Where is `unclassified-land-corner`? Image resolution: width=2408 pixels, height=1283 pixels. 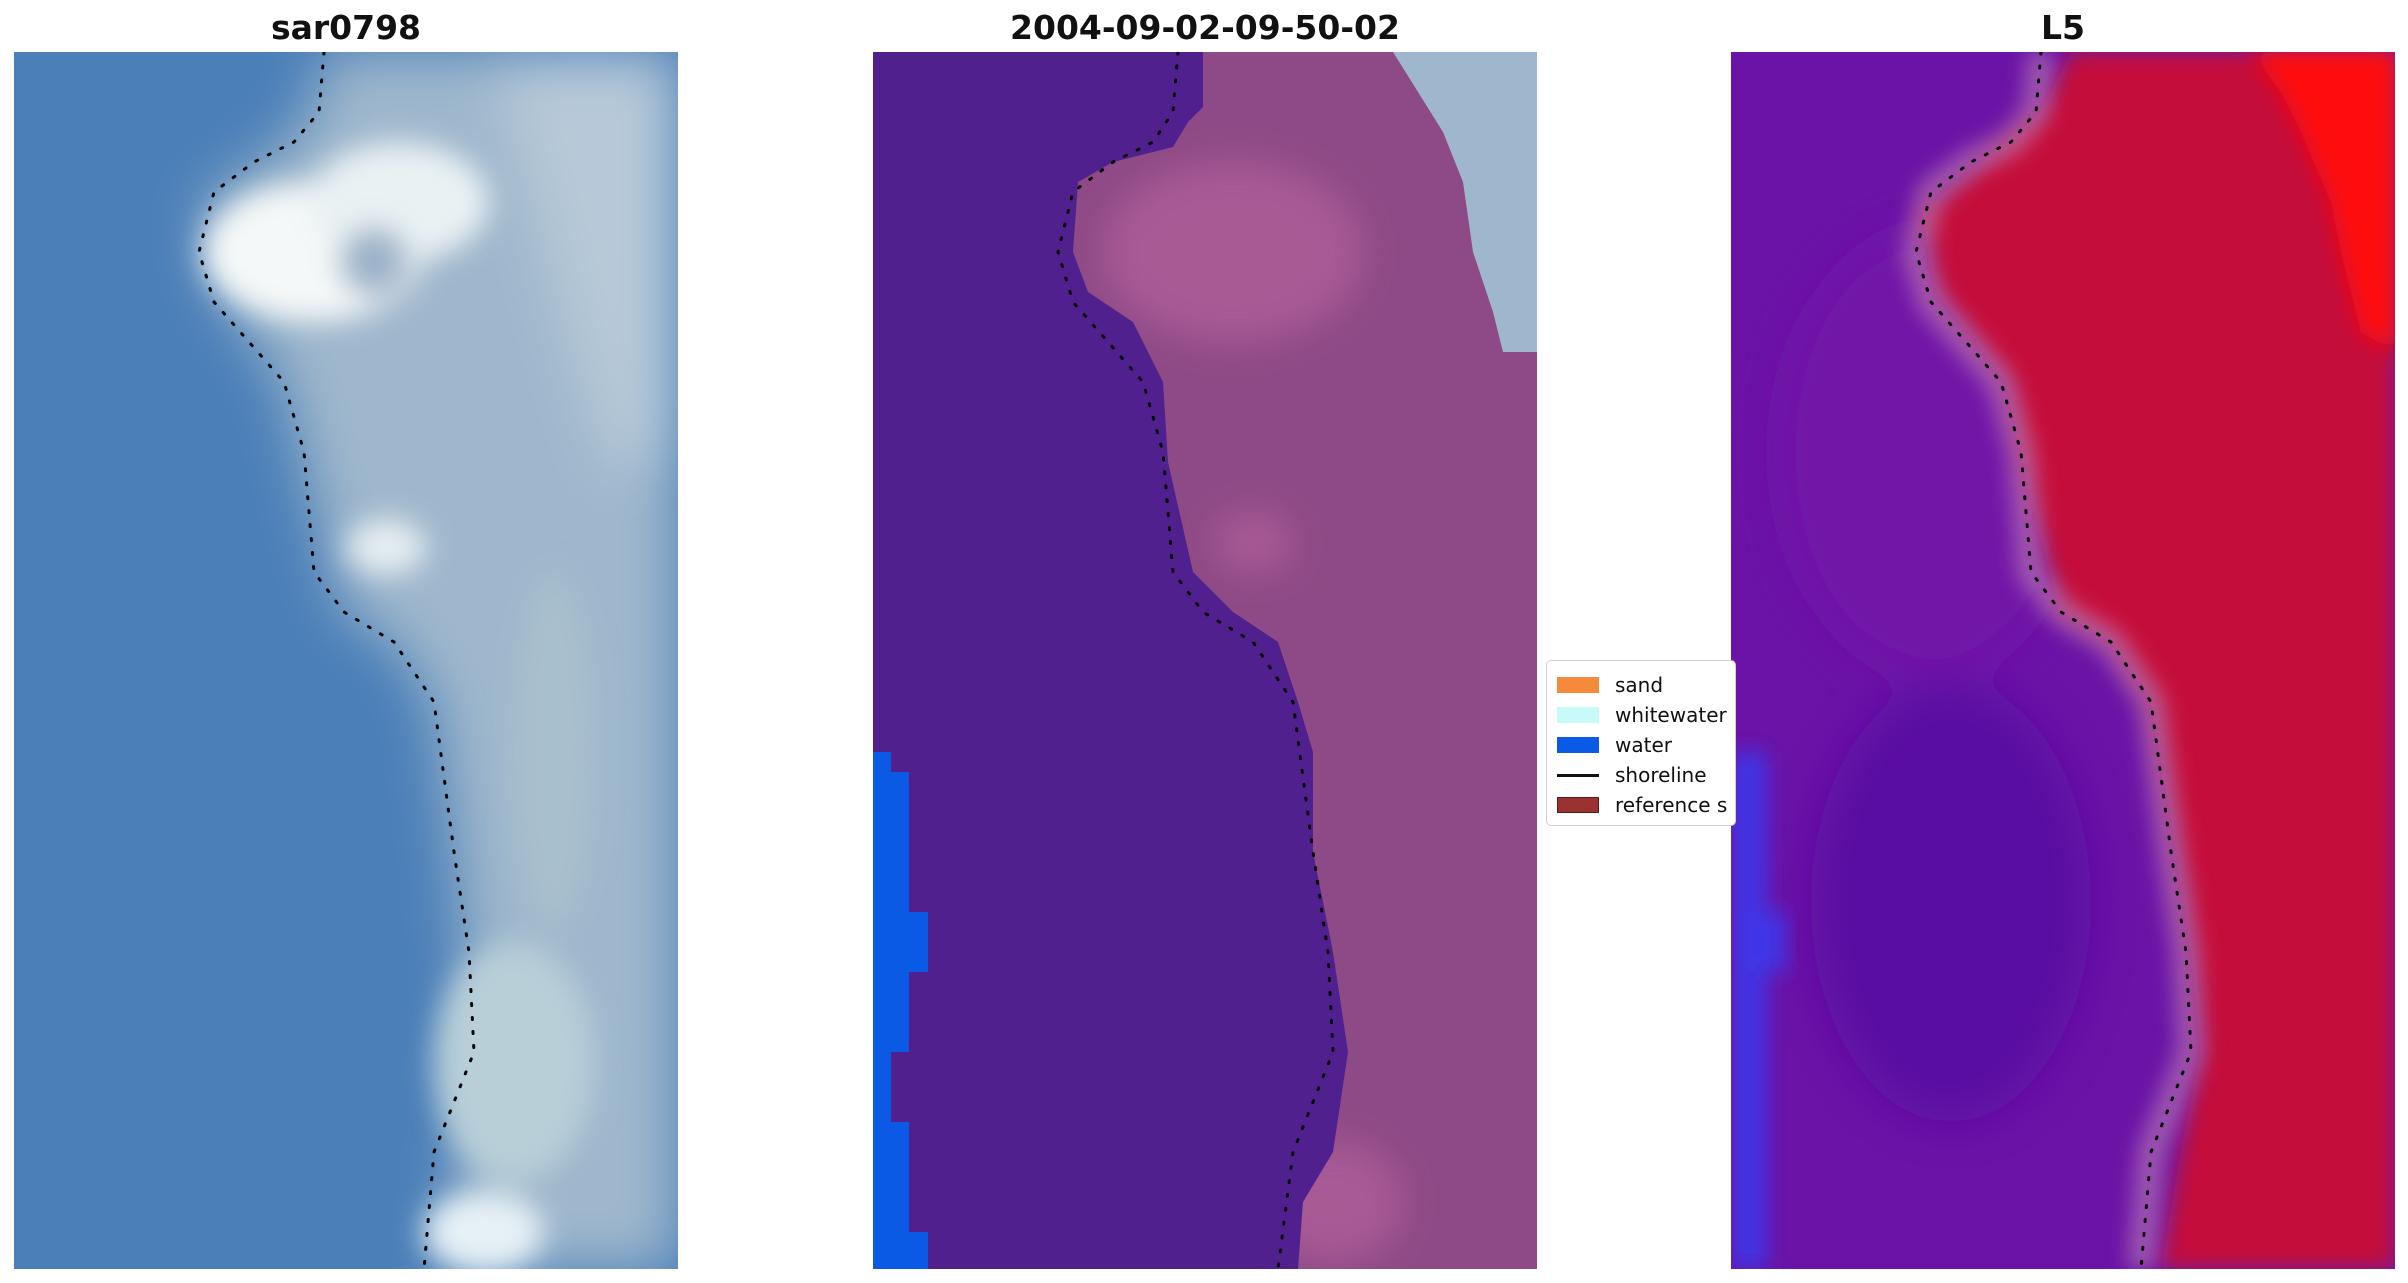 unclassified-land-corner is located at coordinates (1465, 202).